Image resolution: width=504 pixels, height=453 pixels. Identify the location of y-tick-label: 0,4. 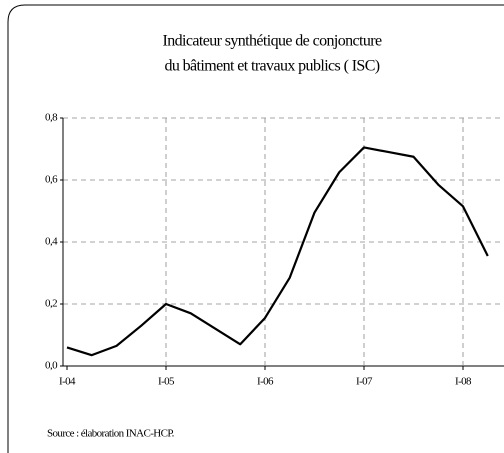
(51, 242).